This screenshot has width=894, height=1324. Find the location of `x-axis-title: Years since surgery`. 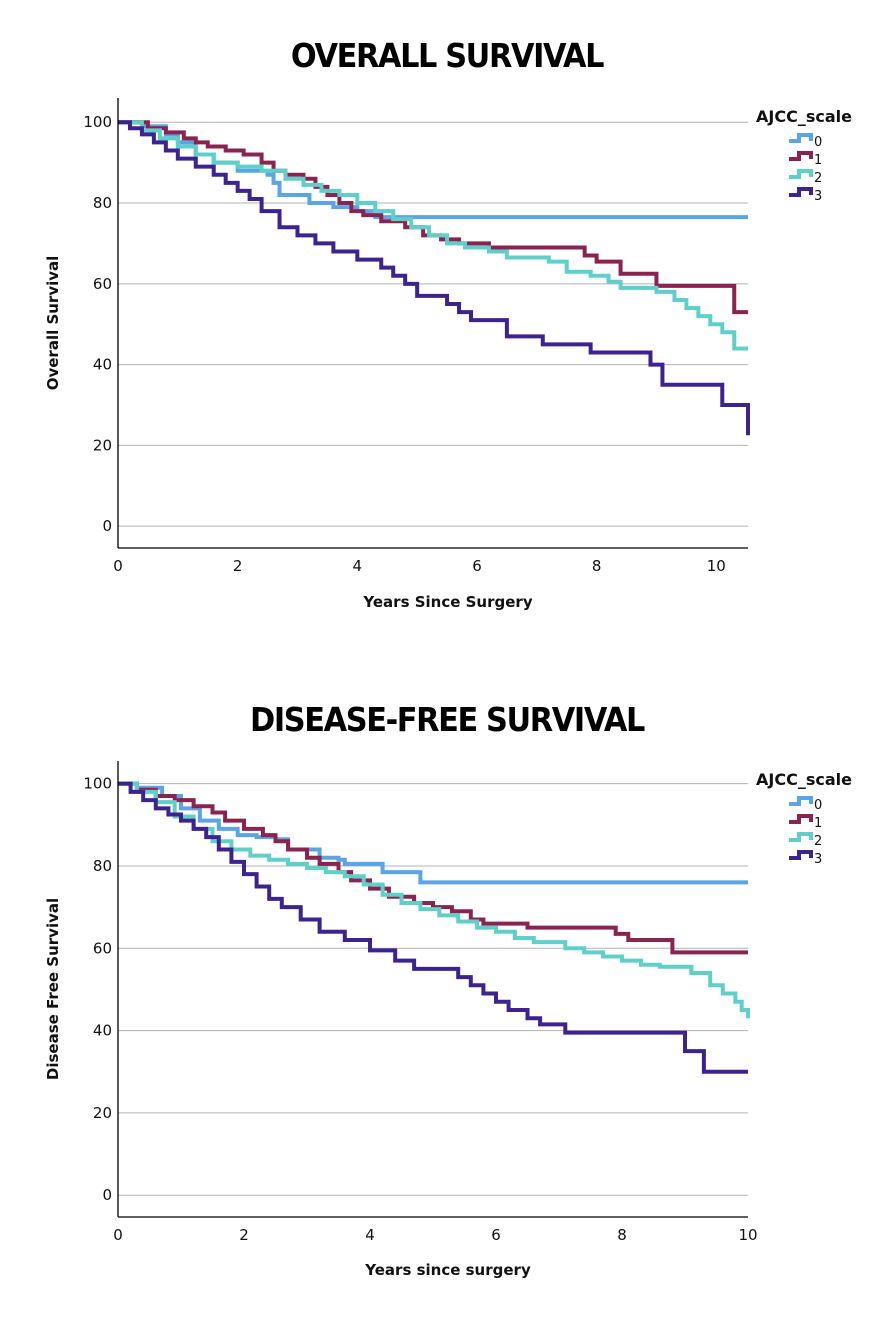

x-axis-title: Years since surgery is located at coordinates (447, 1270).